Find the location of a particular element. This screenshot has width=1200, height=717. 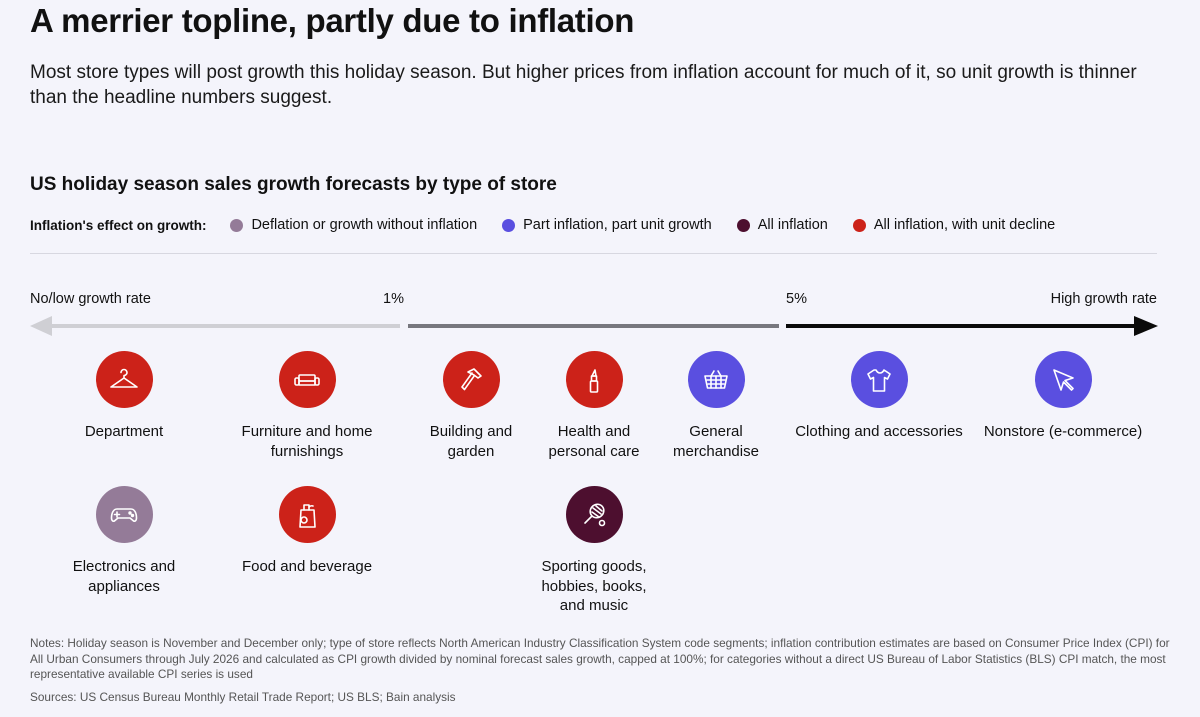

store-label: Electronics and appliances is located at coordinates (124, 576).